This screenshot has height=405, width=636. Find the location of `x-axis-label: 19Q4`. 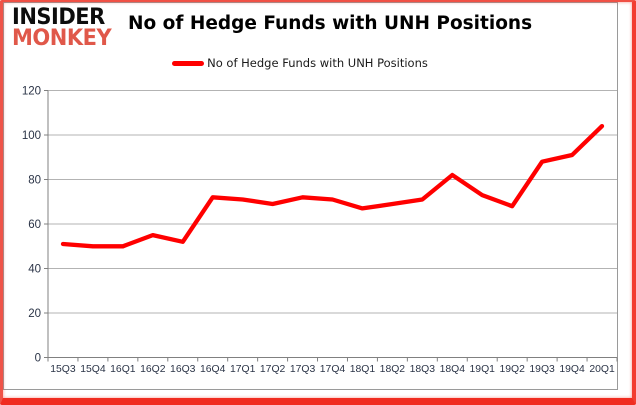

x-axis-label: 19Q4 is located at coordinates (572, 369).